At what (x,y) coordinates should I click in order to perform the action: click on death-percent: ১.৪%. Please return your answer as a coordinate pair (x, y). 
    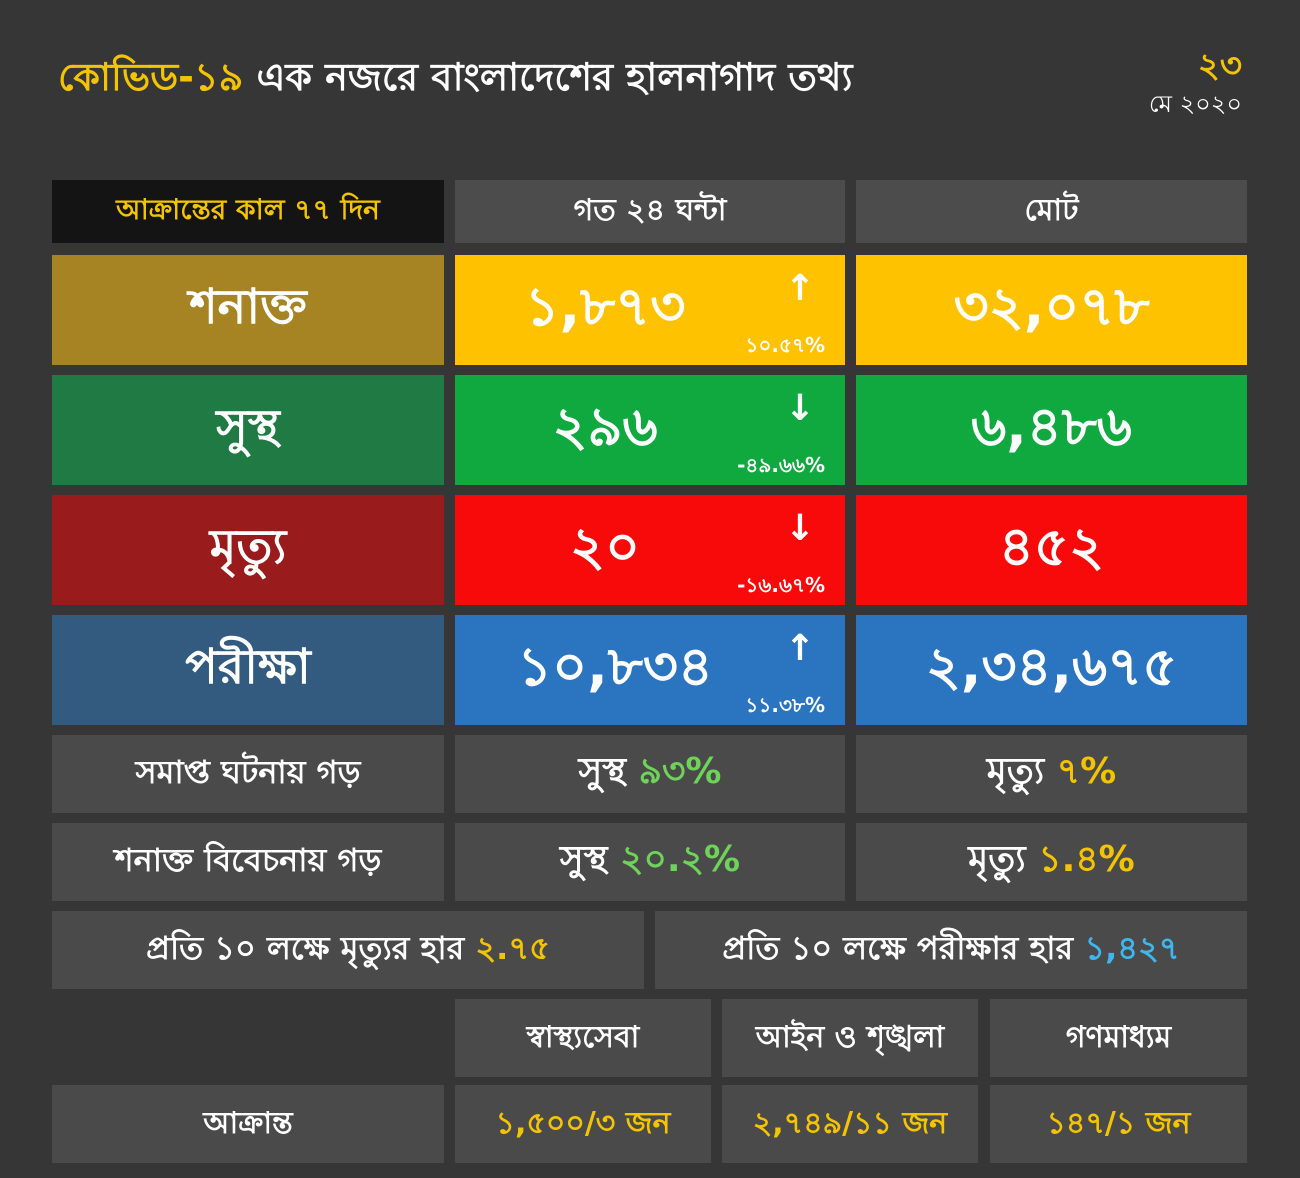
    Looking at the image, I should click on (1086, 859).